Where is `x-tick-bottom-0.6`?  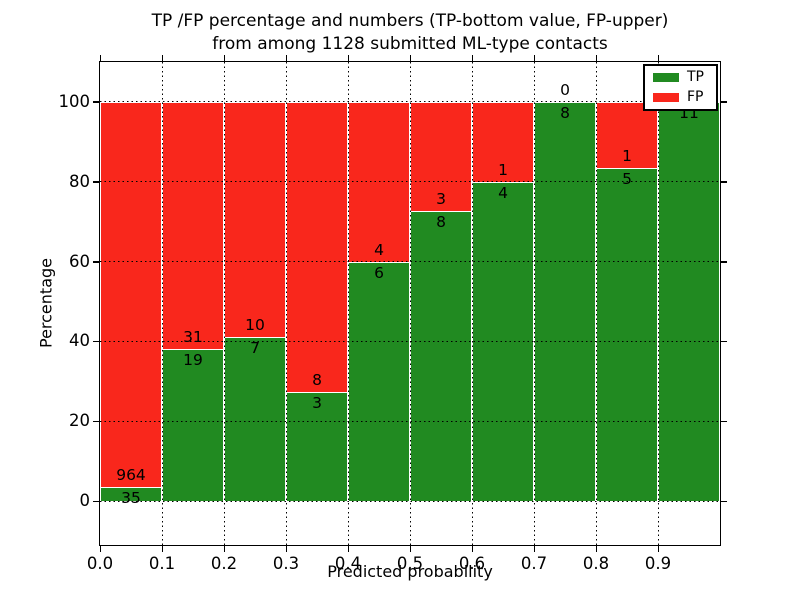 x-tick-bottom-0.6 is located at coordinates (472, 549).